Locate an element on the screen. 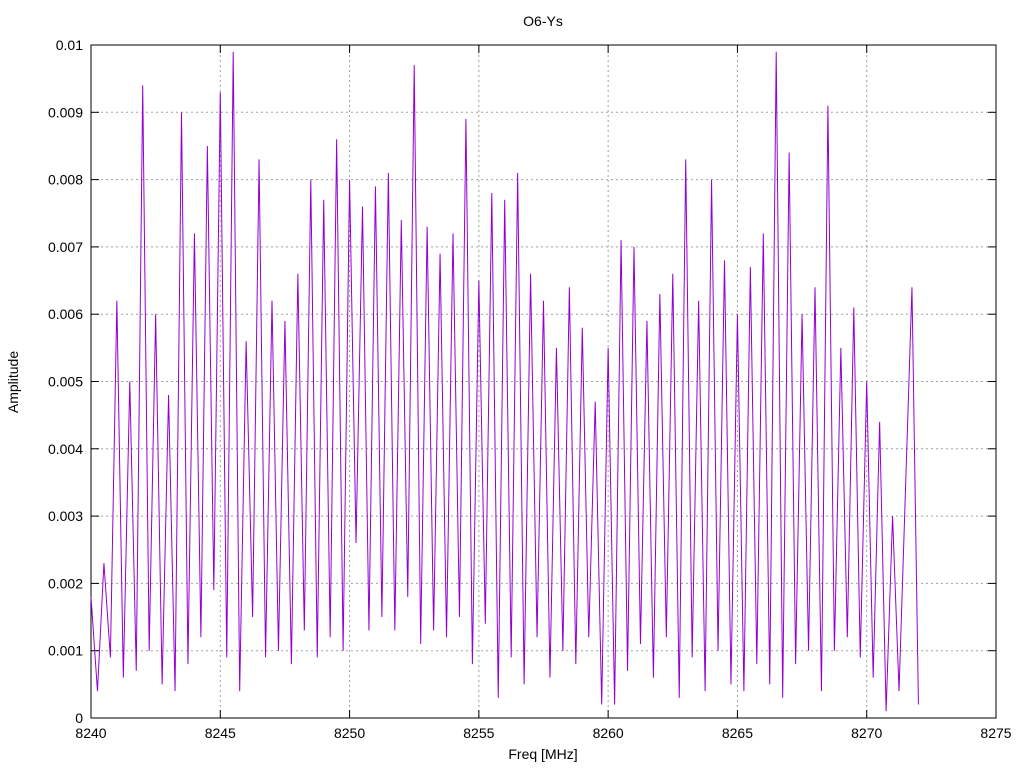 This screenshot has height=768, width=1024. x-tick-label: 8255 is located at coordinates (478, 733).